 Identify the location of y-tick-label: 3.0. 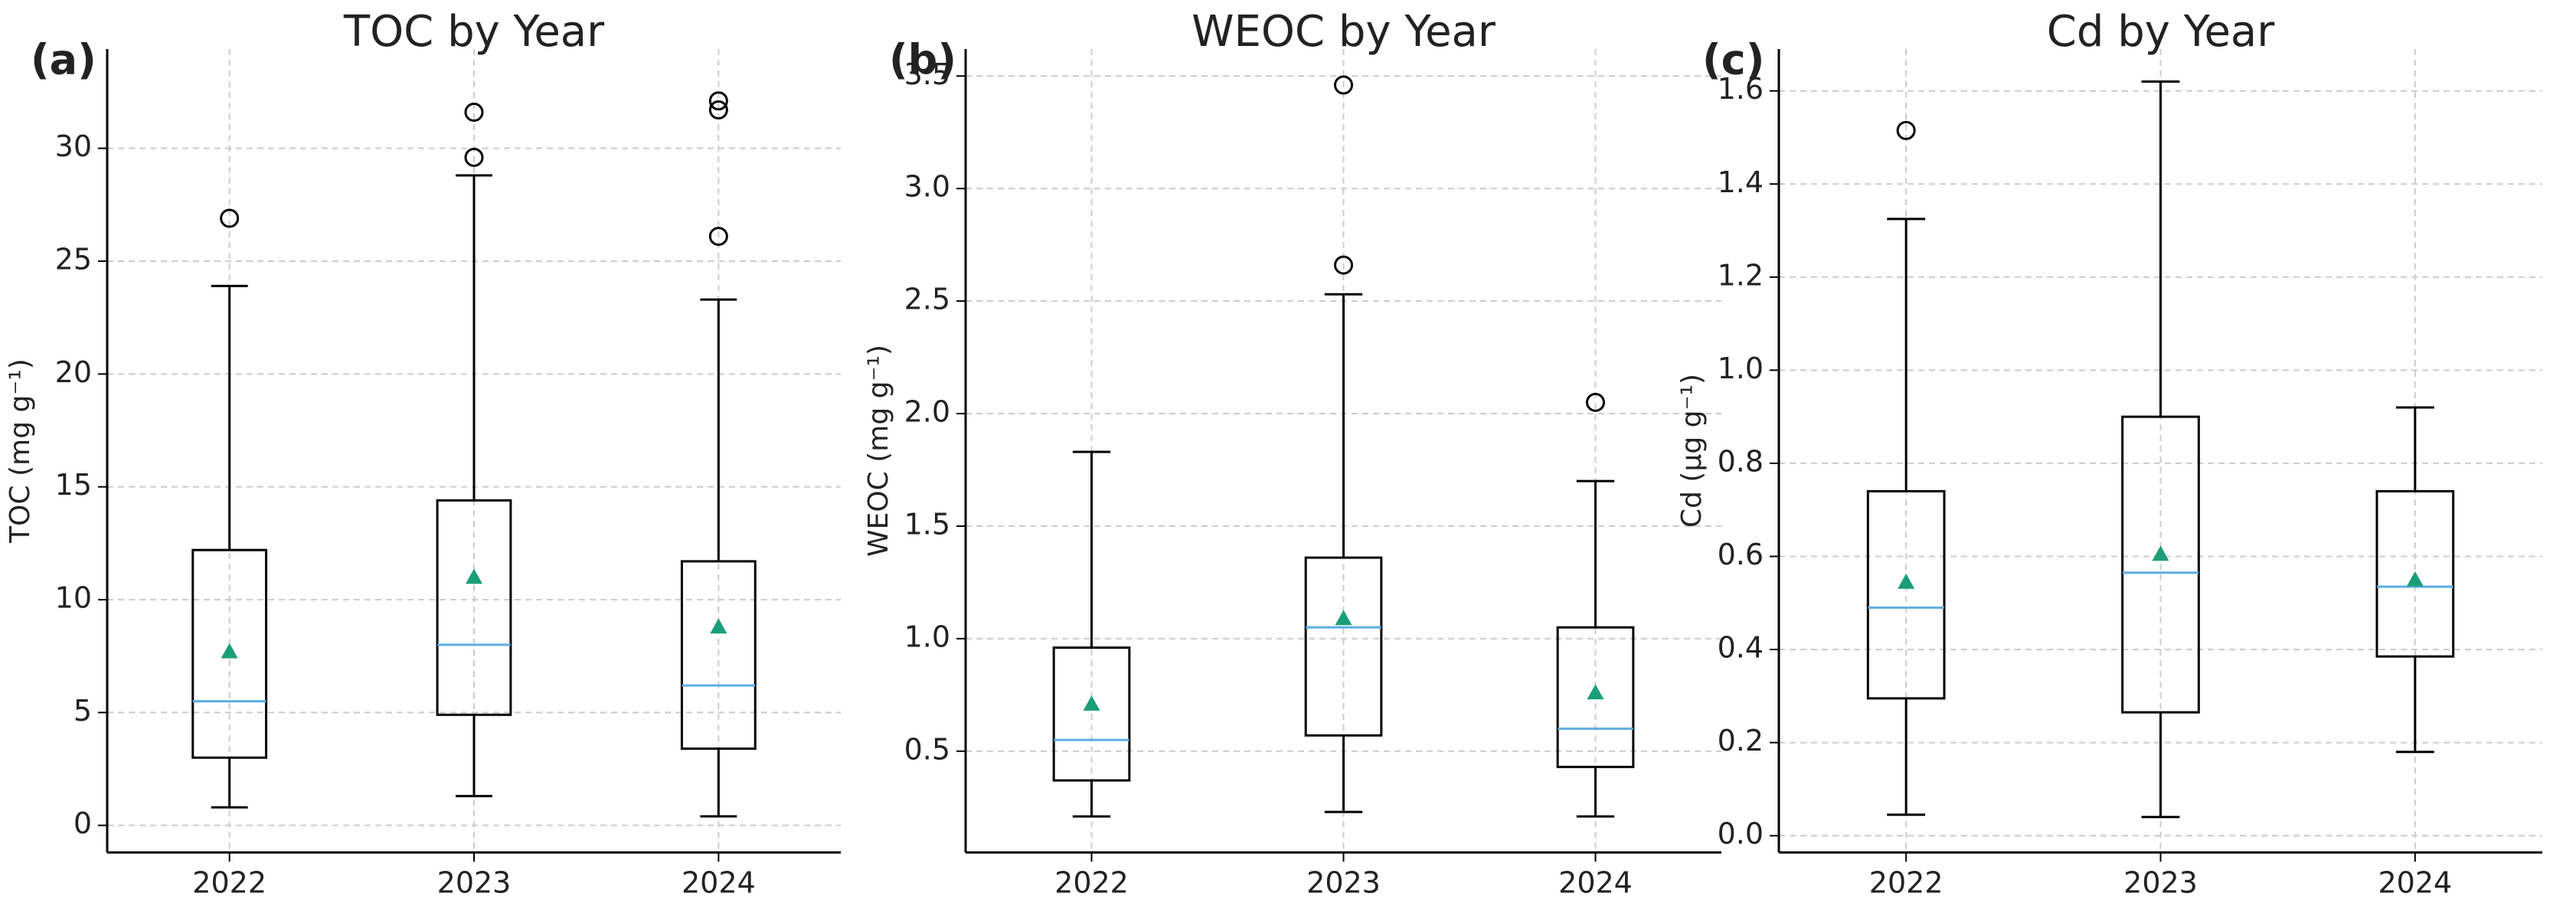
(927, 187).